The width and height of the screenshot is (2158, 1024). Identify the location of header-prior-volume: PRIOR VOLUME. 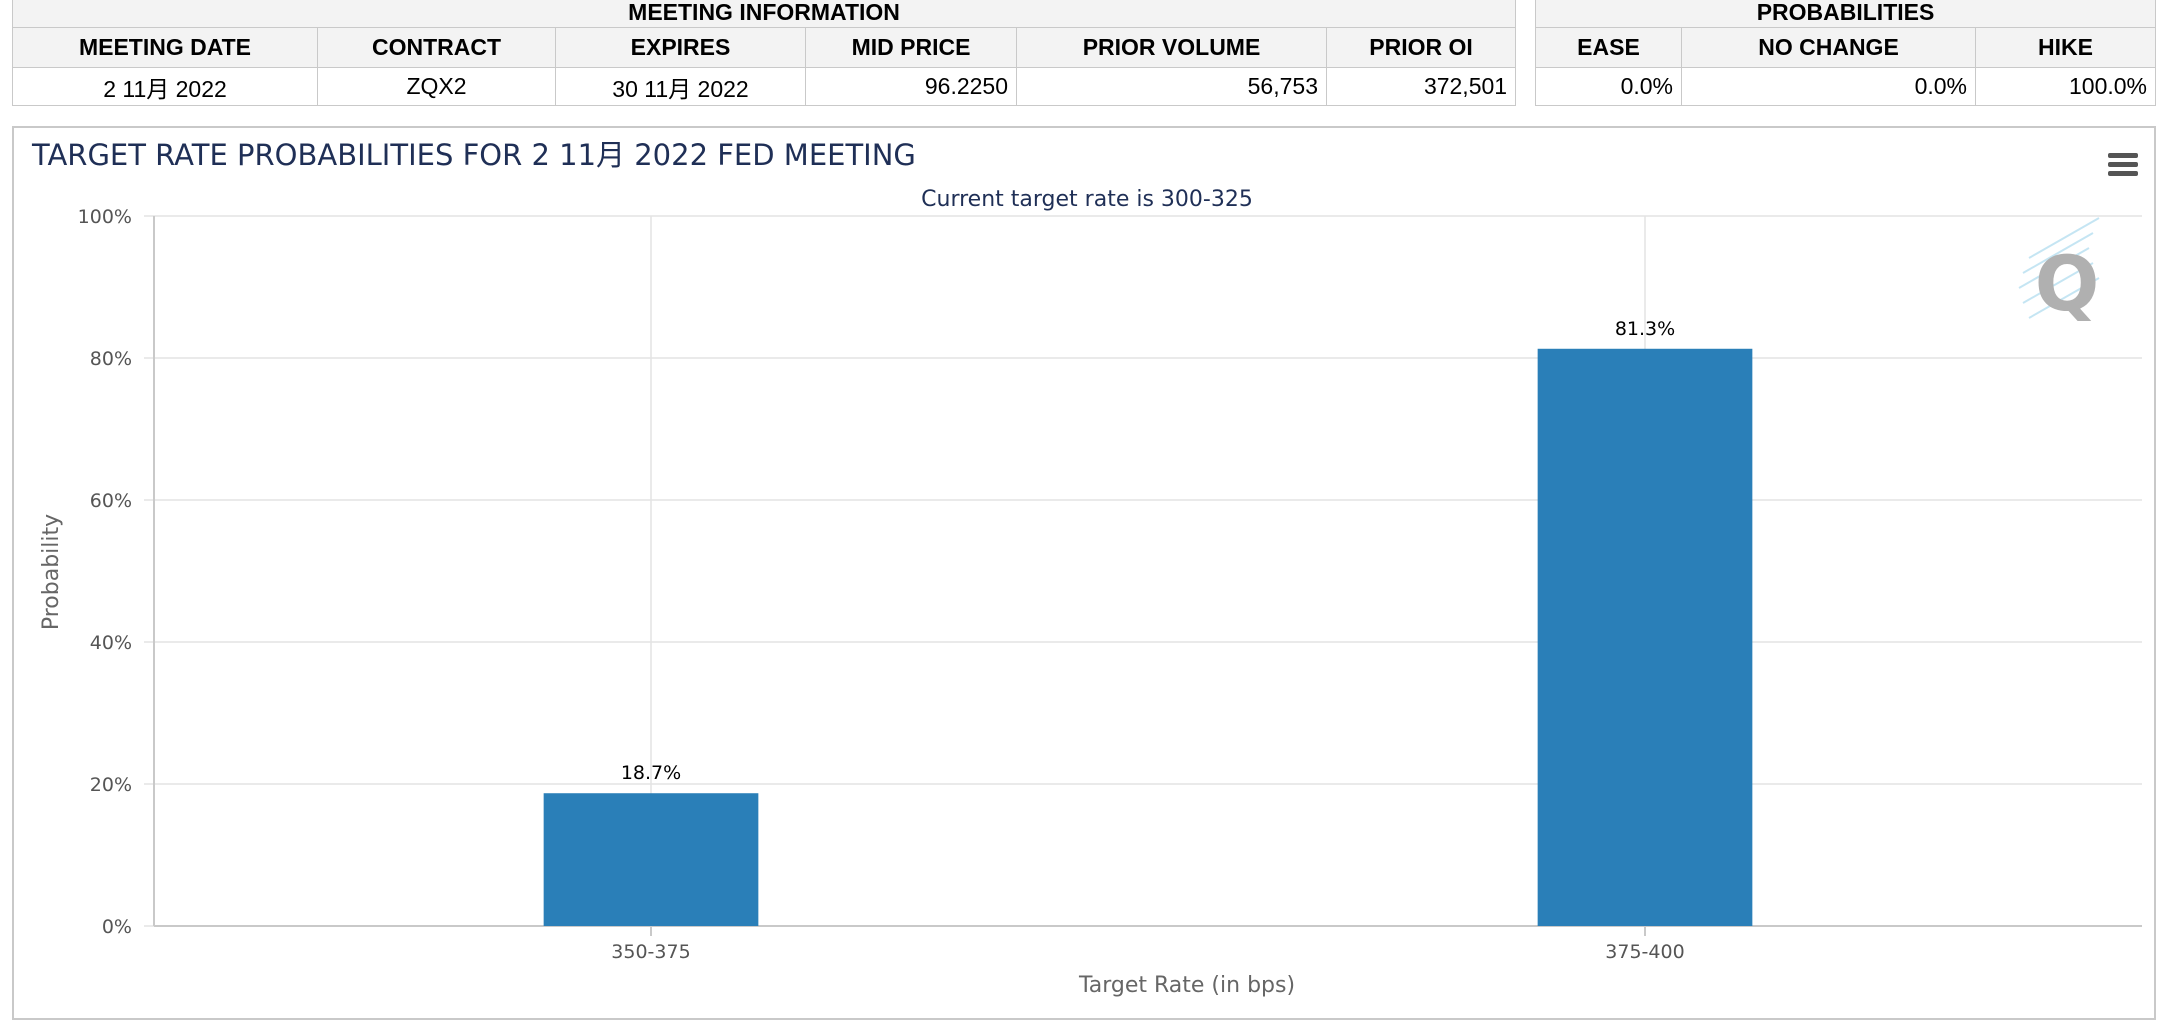
(1171, 47).